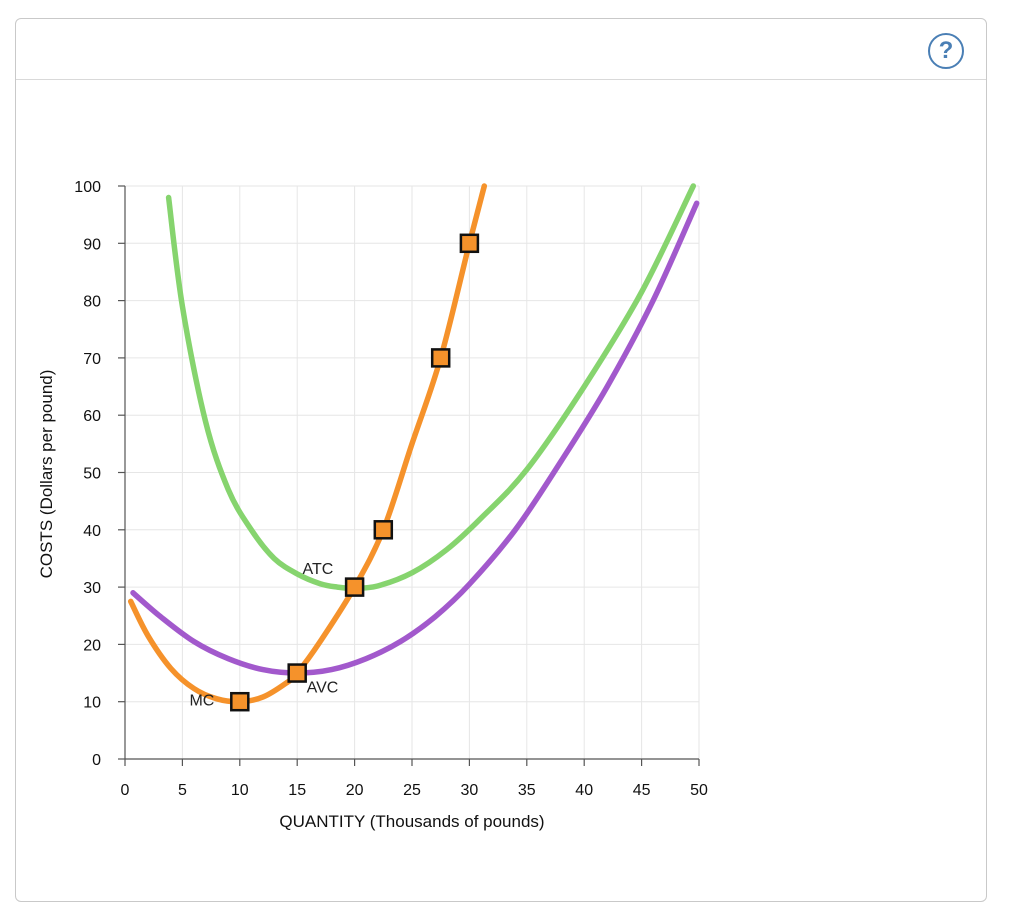 Image resolution: width=1024 pixels, height=917 pixels. Describe the element at coordinates (501, 79) in the screenshot. I see `header-divider` at that location.